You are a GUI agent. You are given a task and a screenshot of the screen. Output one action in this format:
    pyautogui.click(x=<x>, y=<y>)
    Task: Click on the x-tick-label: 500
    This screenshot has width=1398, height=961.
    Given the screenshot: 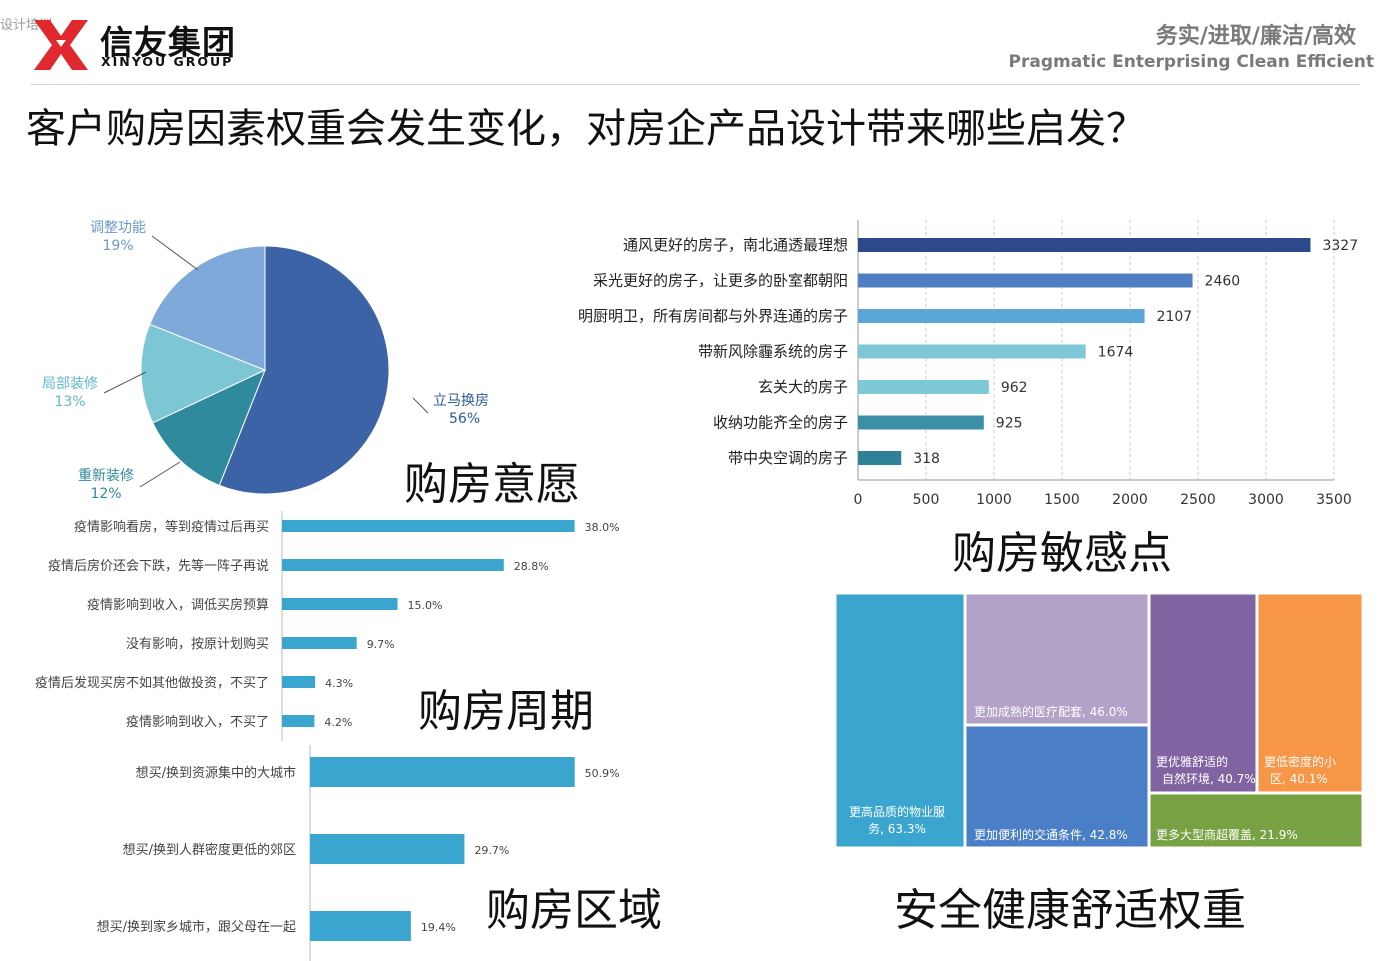 What is the action you would take?
    pyautogui.click(x=926, y=500)
    